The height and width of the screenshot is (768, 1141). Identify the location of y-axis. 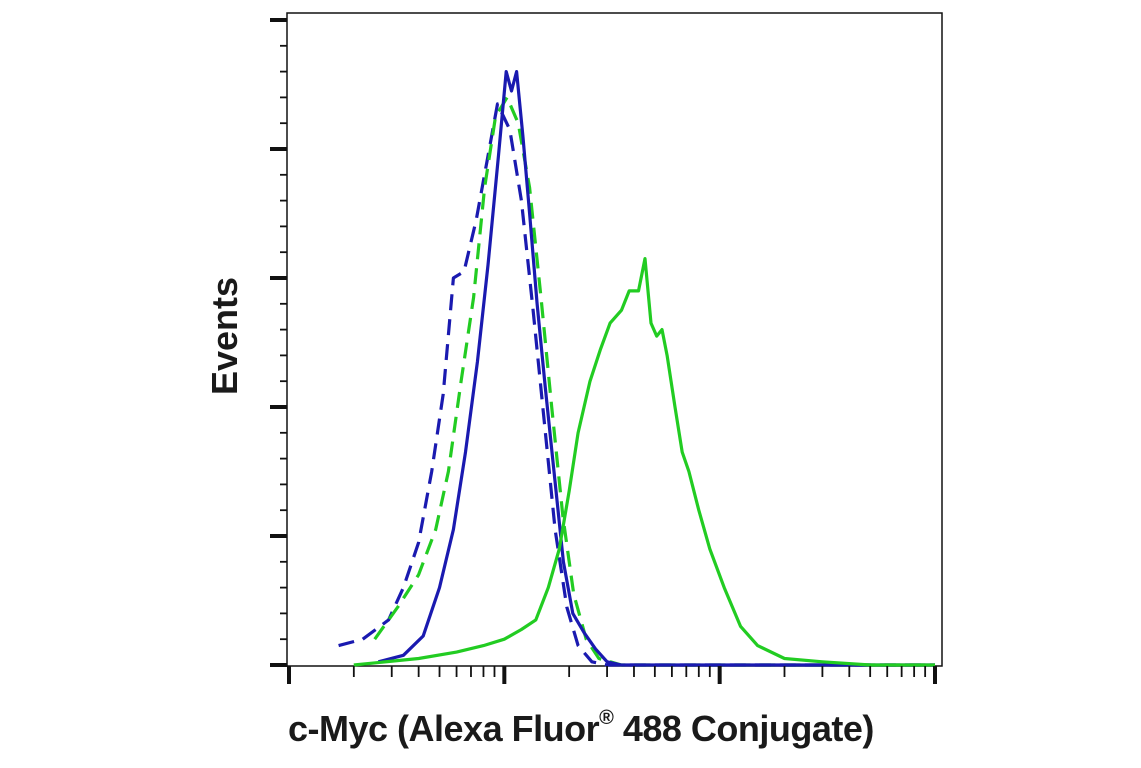
(278, 342).